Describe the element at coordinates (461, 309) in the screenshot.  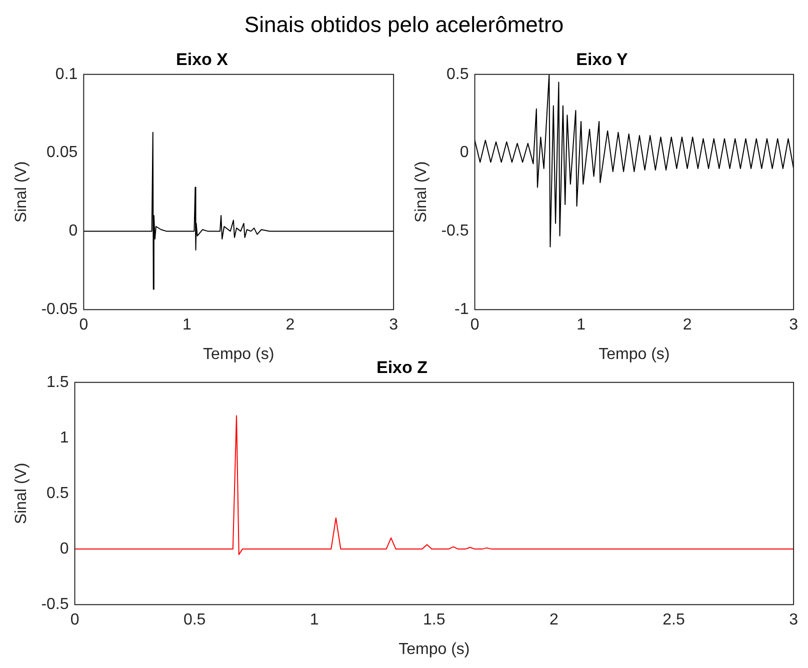
I see `y-tick-label: -1` at that location.